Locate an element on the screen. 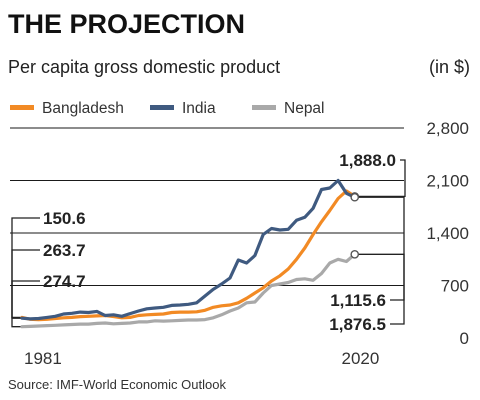  legend-label-nepal: Nepal is located at coordinates (304, 108).